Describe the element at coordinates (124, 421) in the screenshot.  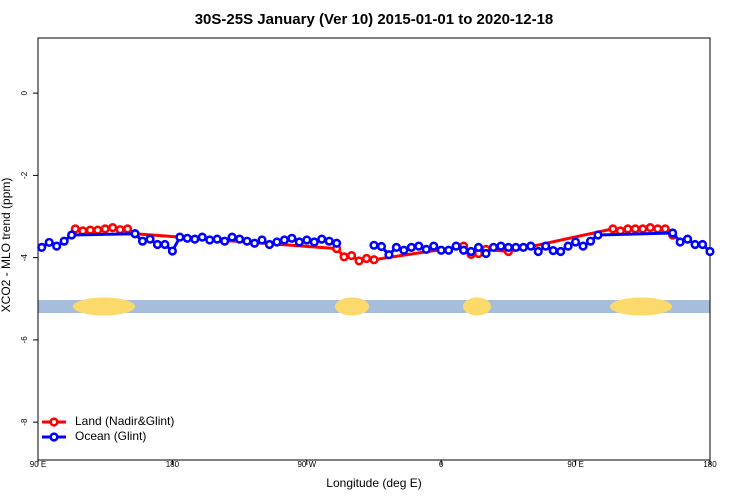
I see `legend-label: Land (Nadir&Glint)` at that location.